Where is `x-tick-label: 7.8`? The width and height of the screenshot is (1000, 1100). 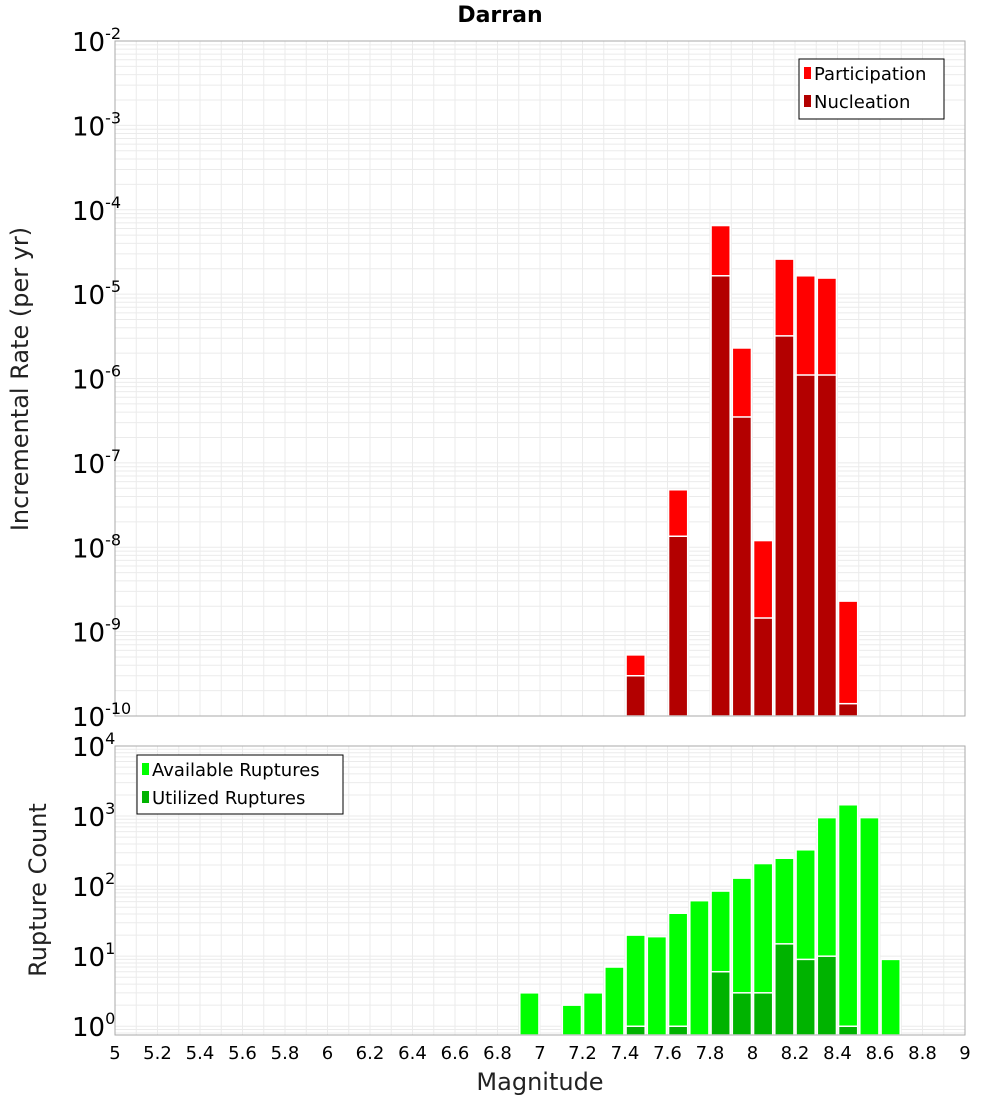 x-tick-label: 7.8 is located at coordinates (710, 1053).